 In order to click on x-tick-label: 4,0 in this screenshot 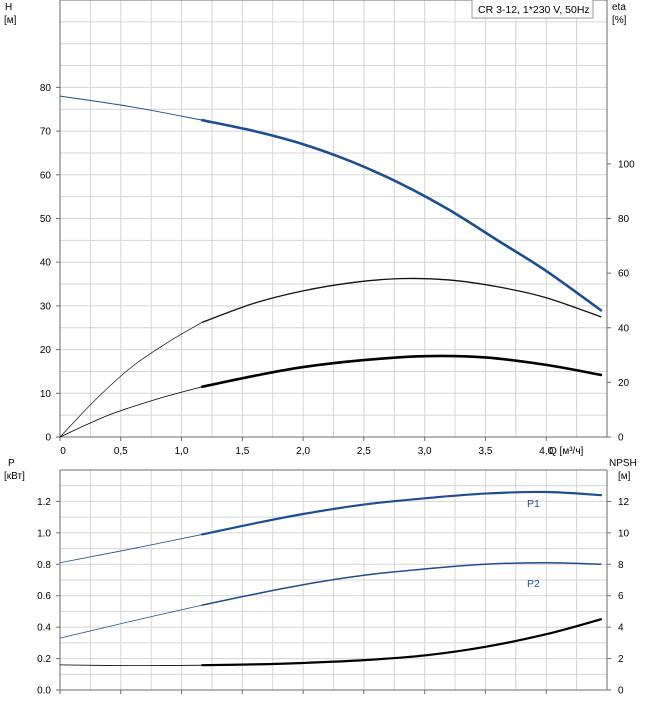, I will do `click(546, 451)`.